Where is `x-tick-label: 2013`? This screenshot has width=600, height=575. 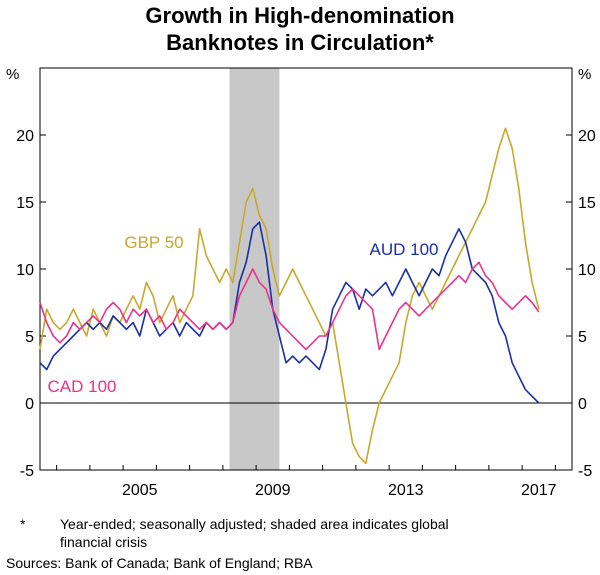 x-tick-label: 2013 is located at coordinates (406, 490).